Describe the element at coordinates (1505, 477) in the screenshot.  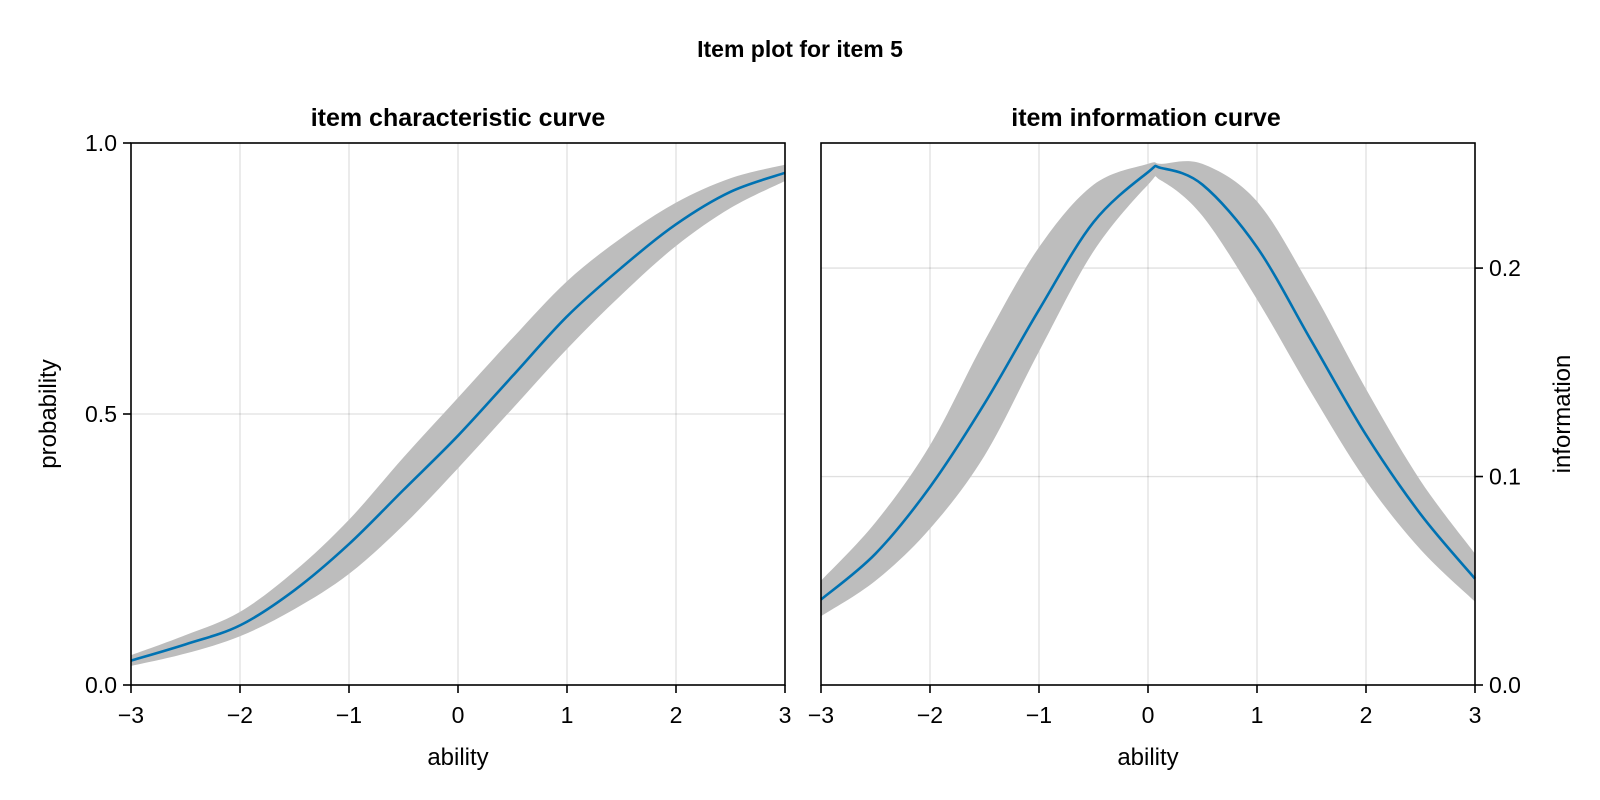
I see `y-tick-label: 0.1` at that location.